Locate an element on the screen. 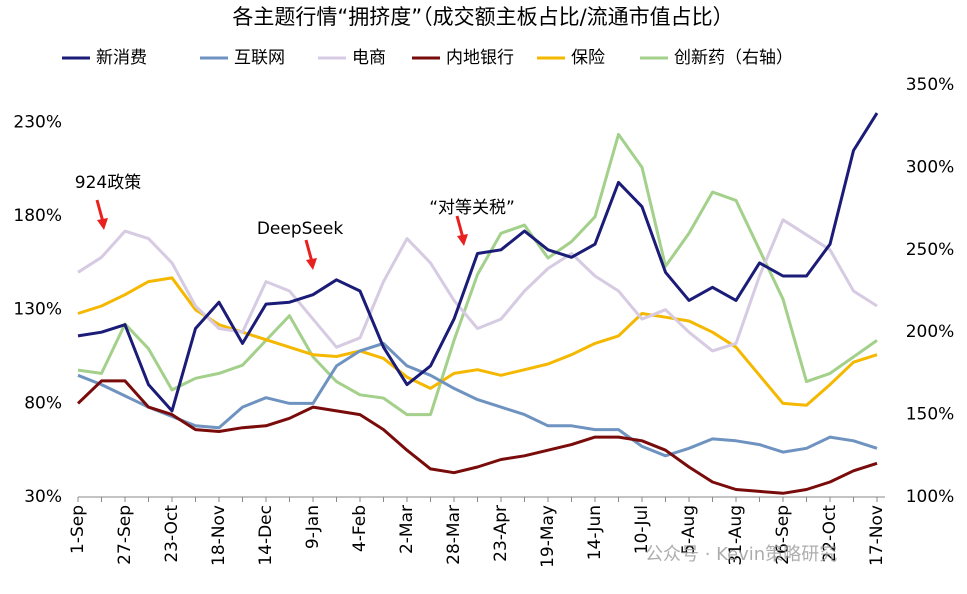 The height and width of the screenshot is (594, 967). watermark: 公众号 · Kevin策略研究 is located at coordinates (741, 554).